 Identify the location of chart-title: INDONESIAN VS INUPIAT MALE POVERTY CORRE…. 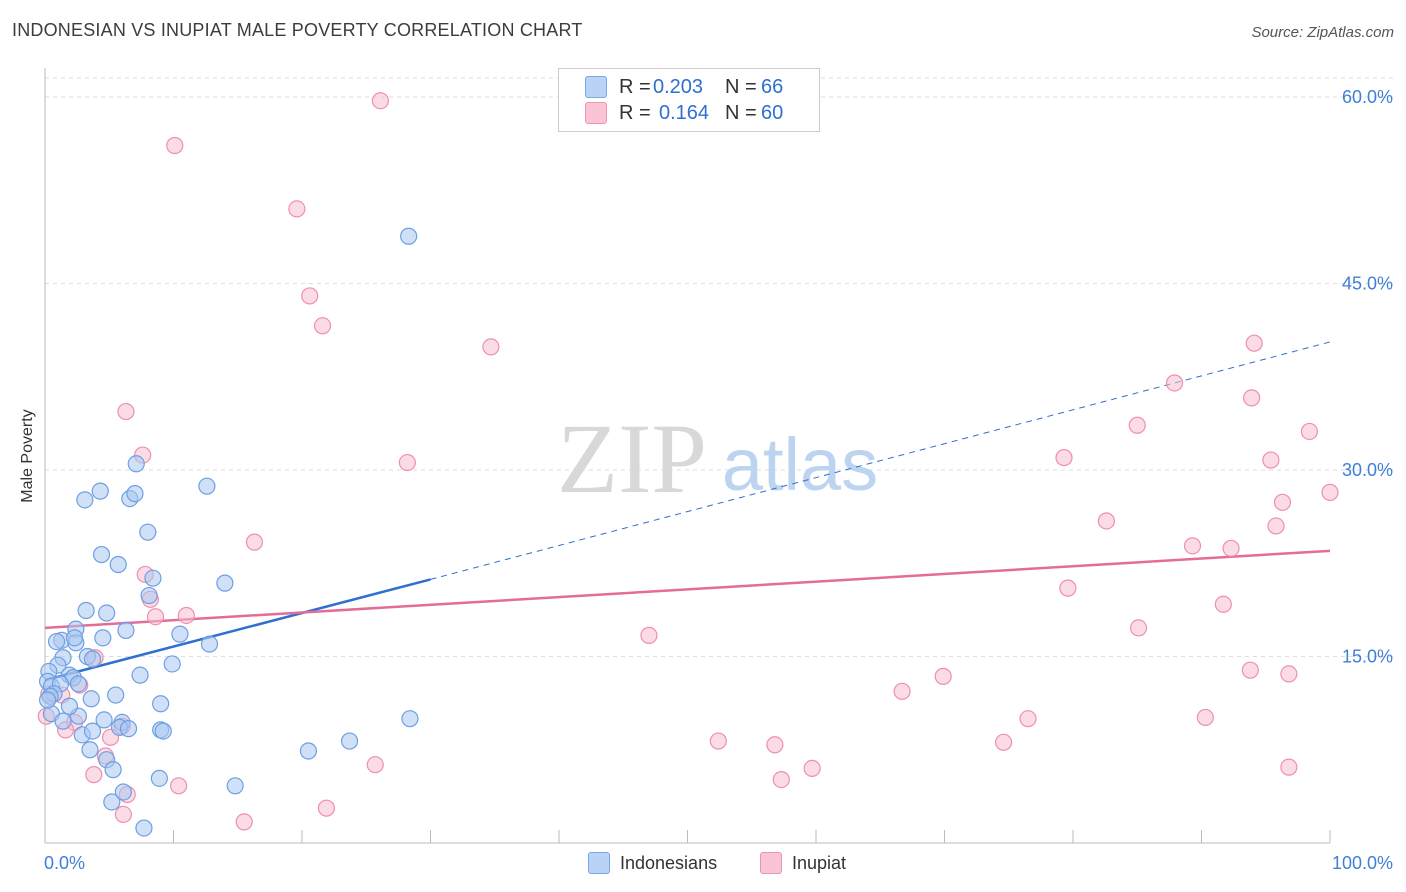
(297, 30).